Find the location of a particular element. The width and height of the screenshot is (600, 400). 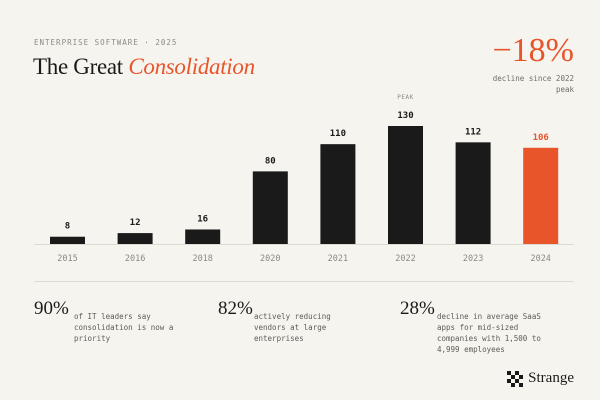

x-tick-2015: 2015 is located at coordinates (67, 259).